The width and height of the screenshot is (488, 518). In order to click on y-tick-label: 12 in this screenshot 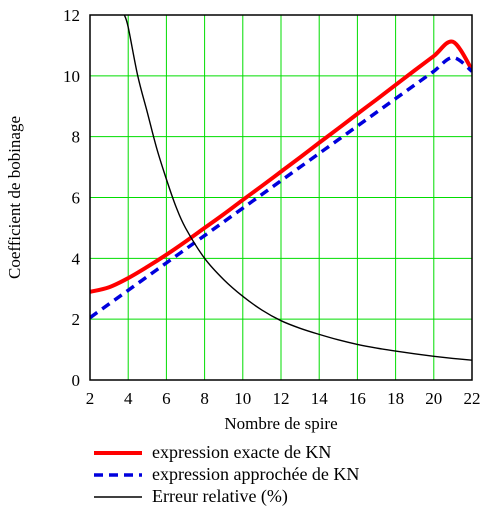, I will do `click(71, 15)`.